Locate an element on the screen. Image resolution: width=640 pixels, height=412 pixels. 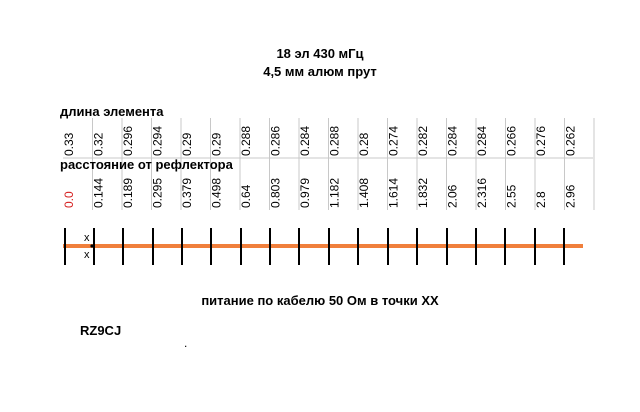
feed-point-marker-top: x is located at coordinates (87, 238).